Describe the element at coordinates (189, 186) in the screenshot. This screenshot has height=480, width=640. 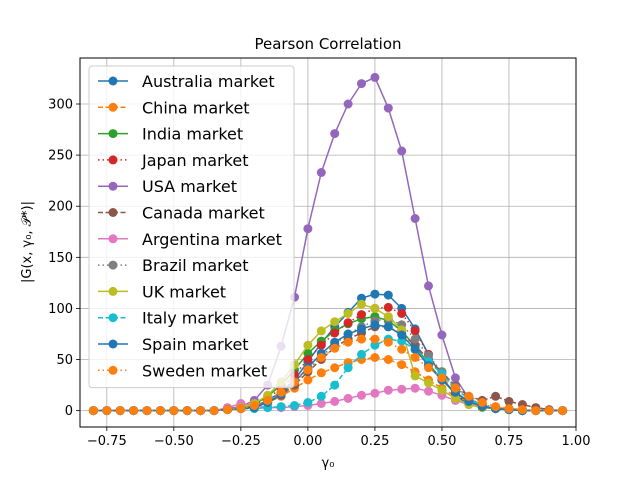
I see `legend-label: USA market` at that location.